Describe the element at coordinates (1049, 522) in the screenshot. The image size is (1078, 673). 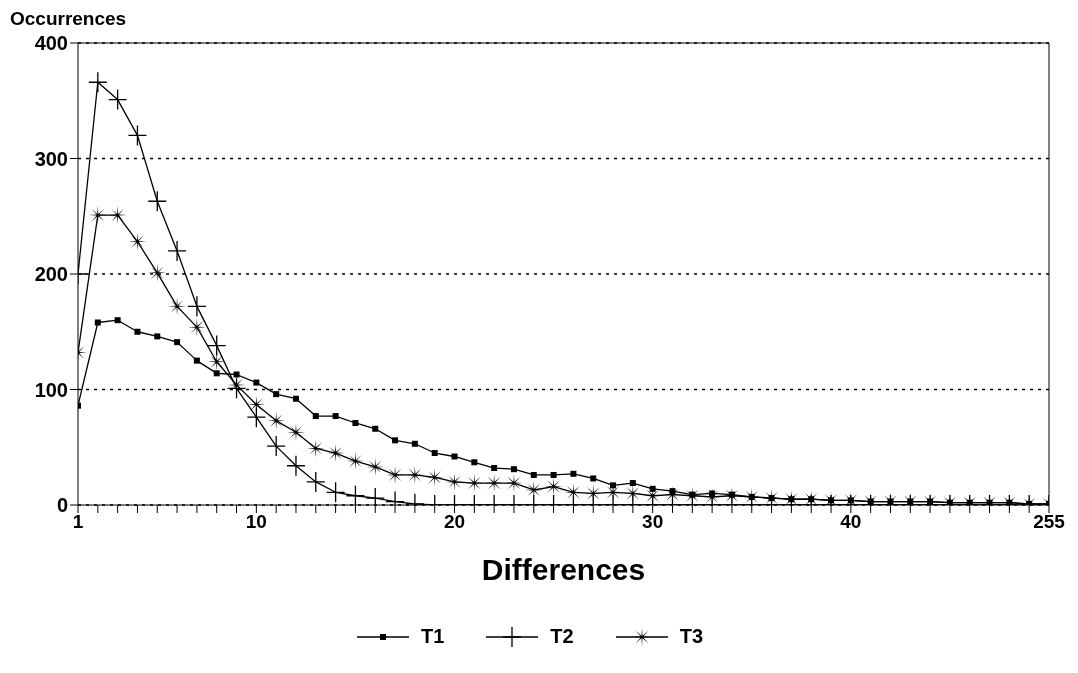
I see `x-tick-label: 255` at that location.